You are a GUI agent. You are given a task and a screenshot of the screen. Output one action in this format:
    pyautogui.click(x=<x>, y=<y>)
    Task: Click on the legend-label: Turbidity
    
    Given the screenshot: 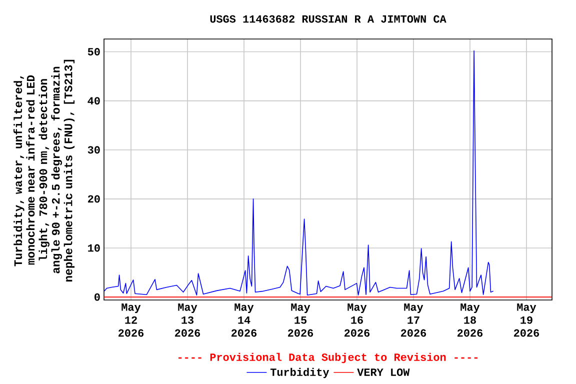 What is the action you would take?
    pyautogui.click(x=300, y=373)
    